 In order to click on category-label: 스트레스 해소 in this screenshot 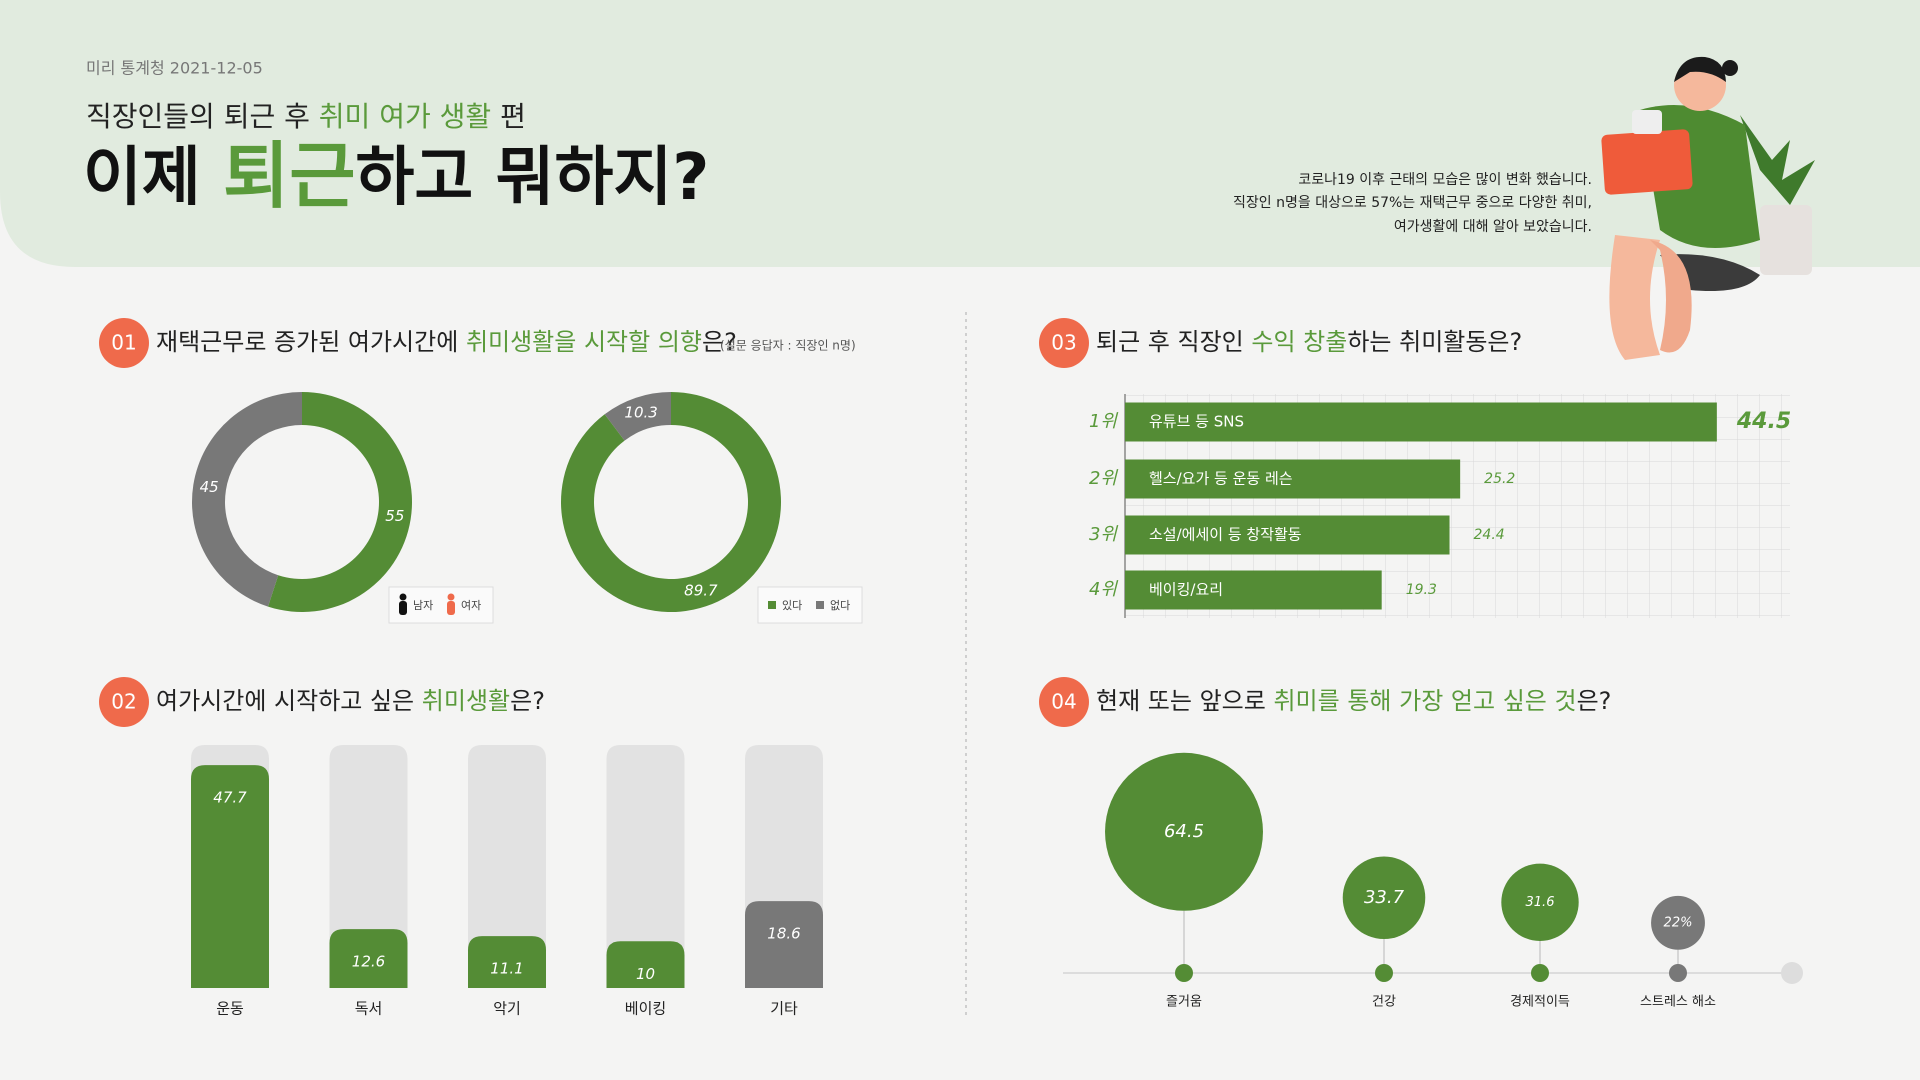, I will do `click(1678, 1002)`.